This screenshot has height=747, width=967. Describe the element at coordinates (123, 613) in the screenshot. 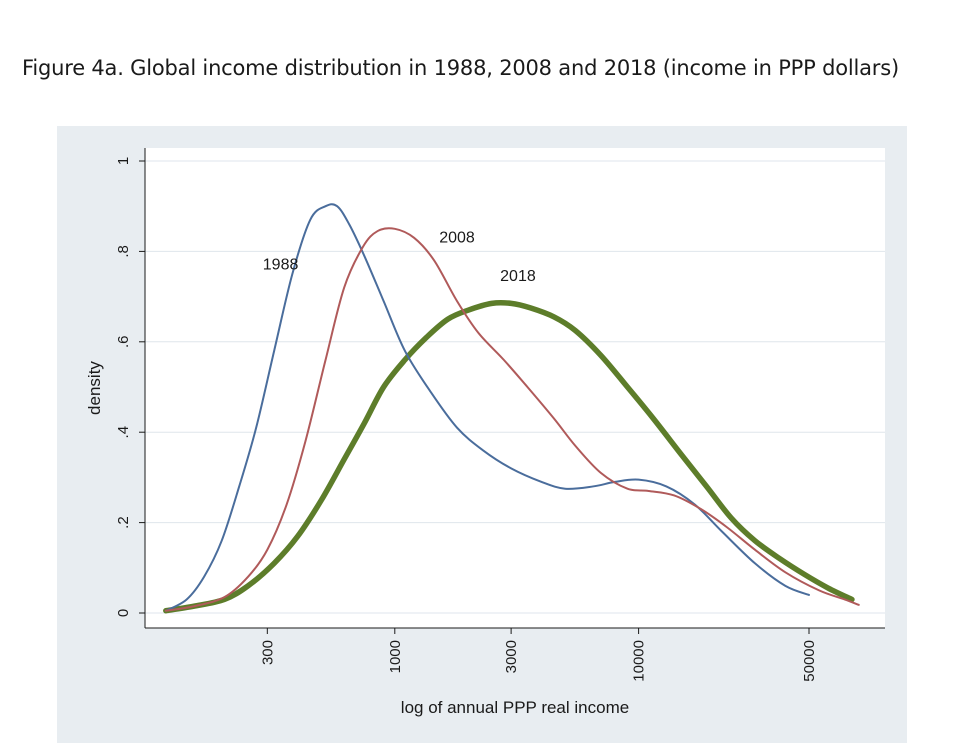

I see `y-tick-label: 0` at that location.